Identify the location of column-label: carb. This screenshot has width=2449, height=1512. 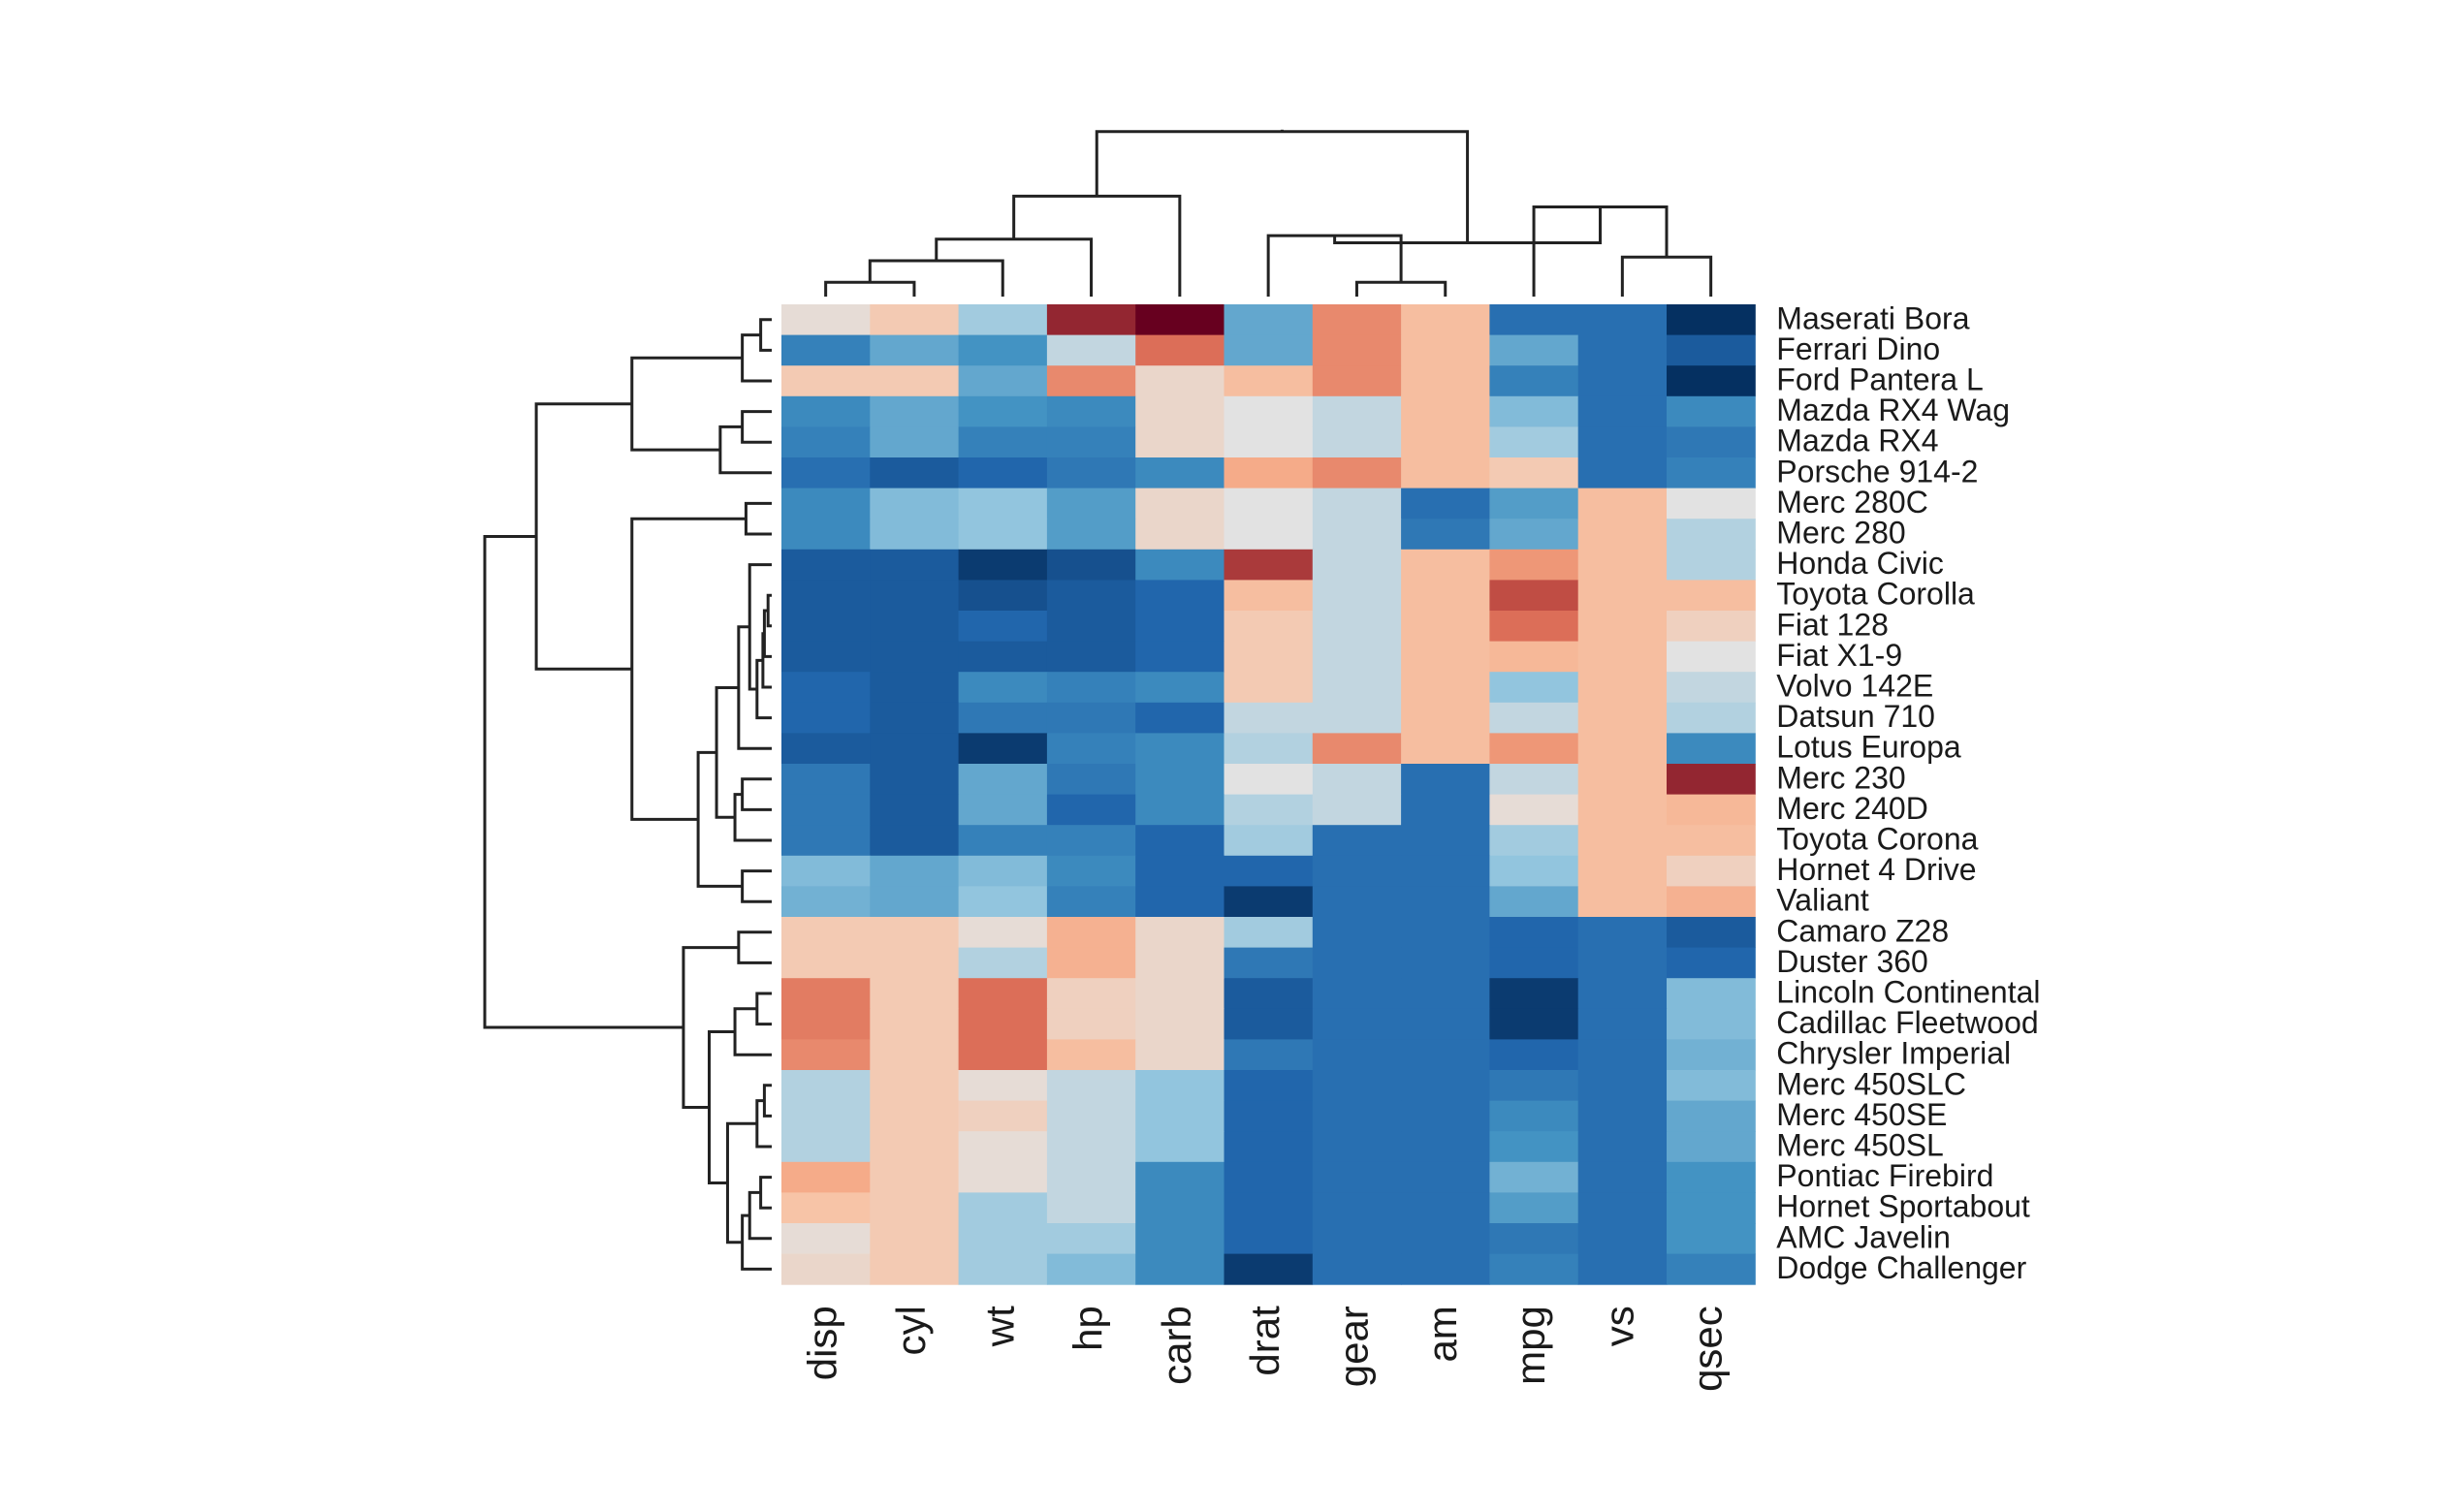
(1176, 1345).